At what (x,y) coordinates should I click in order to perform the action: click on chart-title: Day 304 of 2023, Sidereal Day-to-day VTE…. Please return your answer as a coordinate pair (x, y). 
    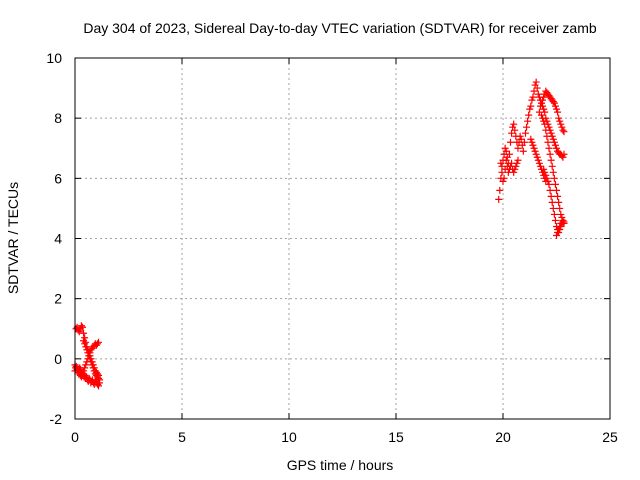
    Looking at the image, I should click on (339, 28).